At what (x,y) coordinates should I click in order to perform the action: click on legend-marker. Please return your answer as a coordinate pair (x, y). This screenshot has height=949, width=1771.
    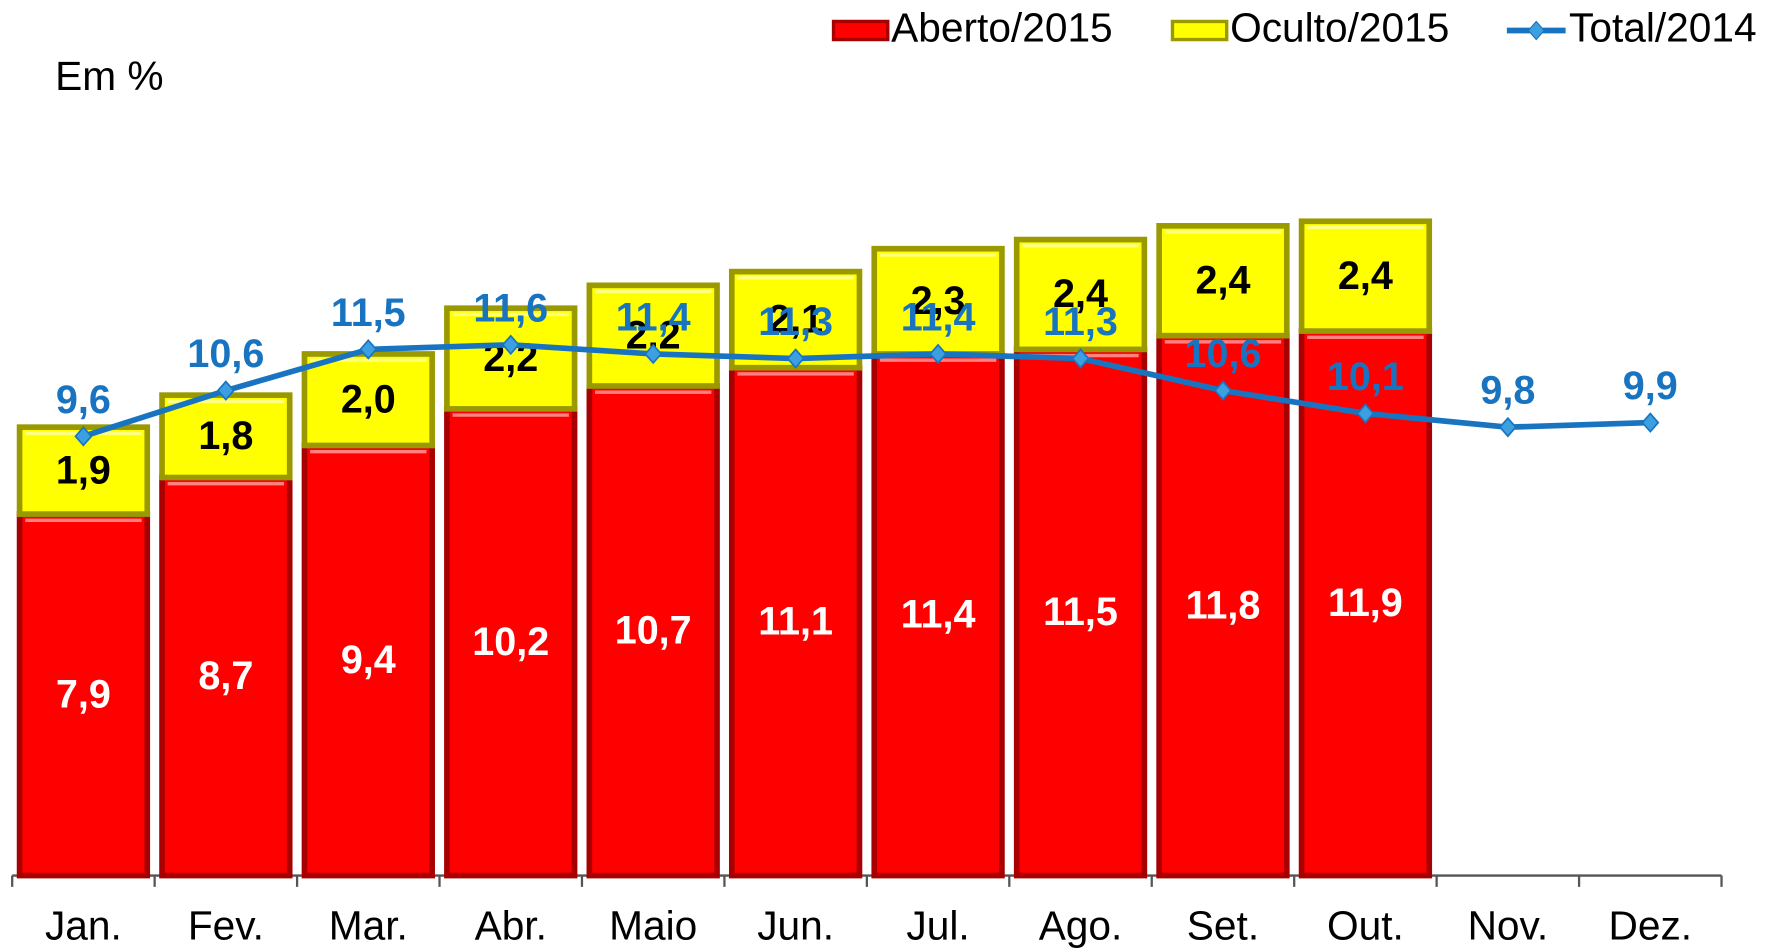
    Looking at the image, I should click on (1536, 30).